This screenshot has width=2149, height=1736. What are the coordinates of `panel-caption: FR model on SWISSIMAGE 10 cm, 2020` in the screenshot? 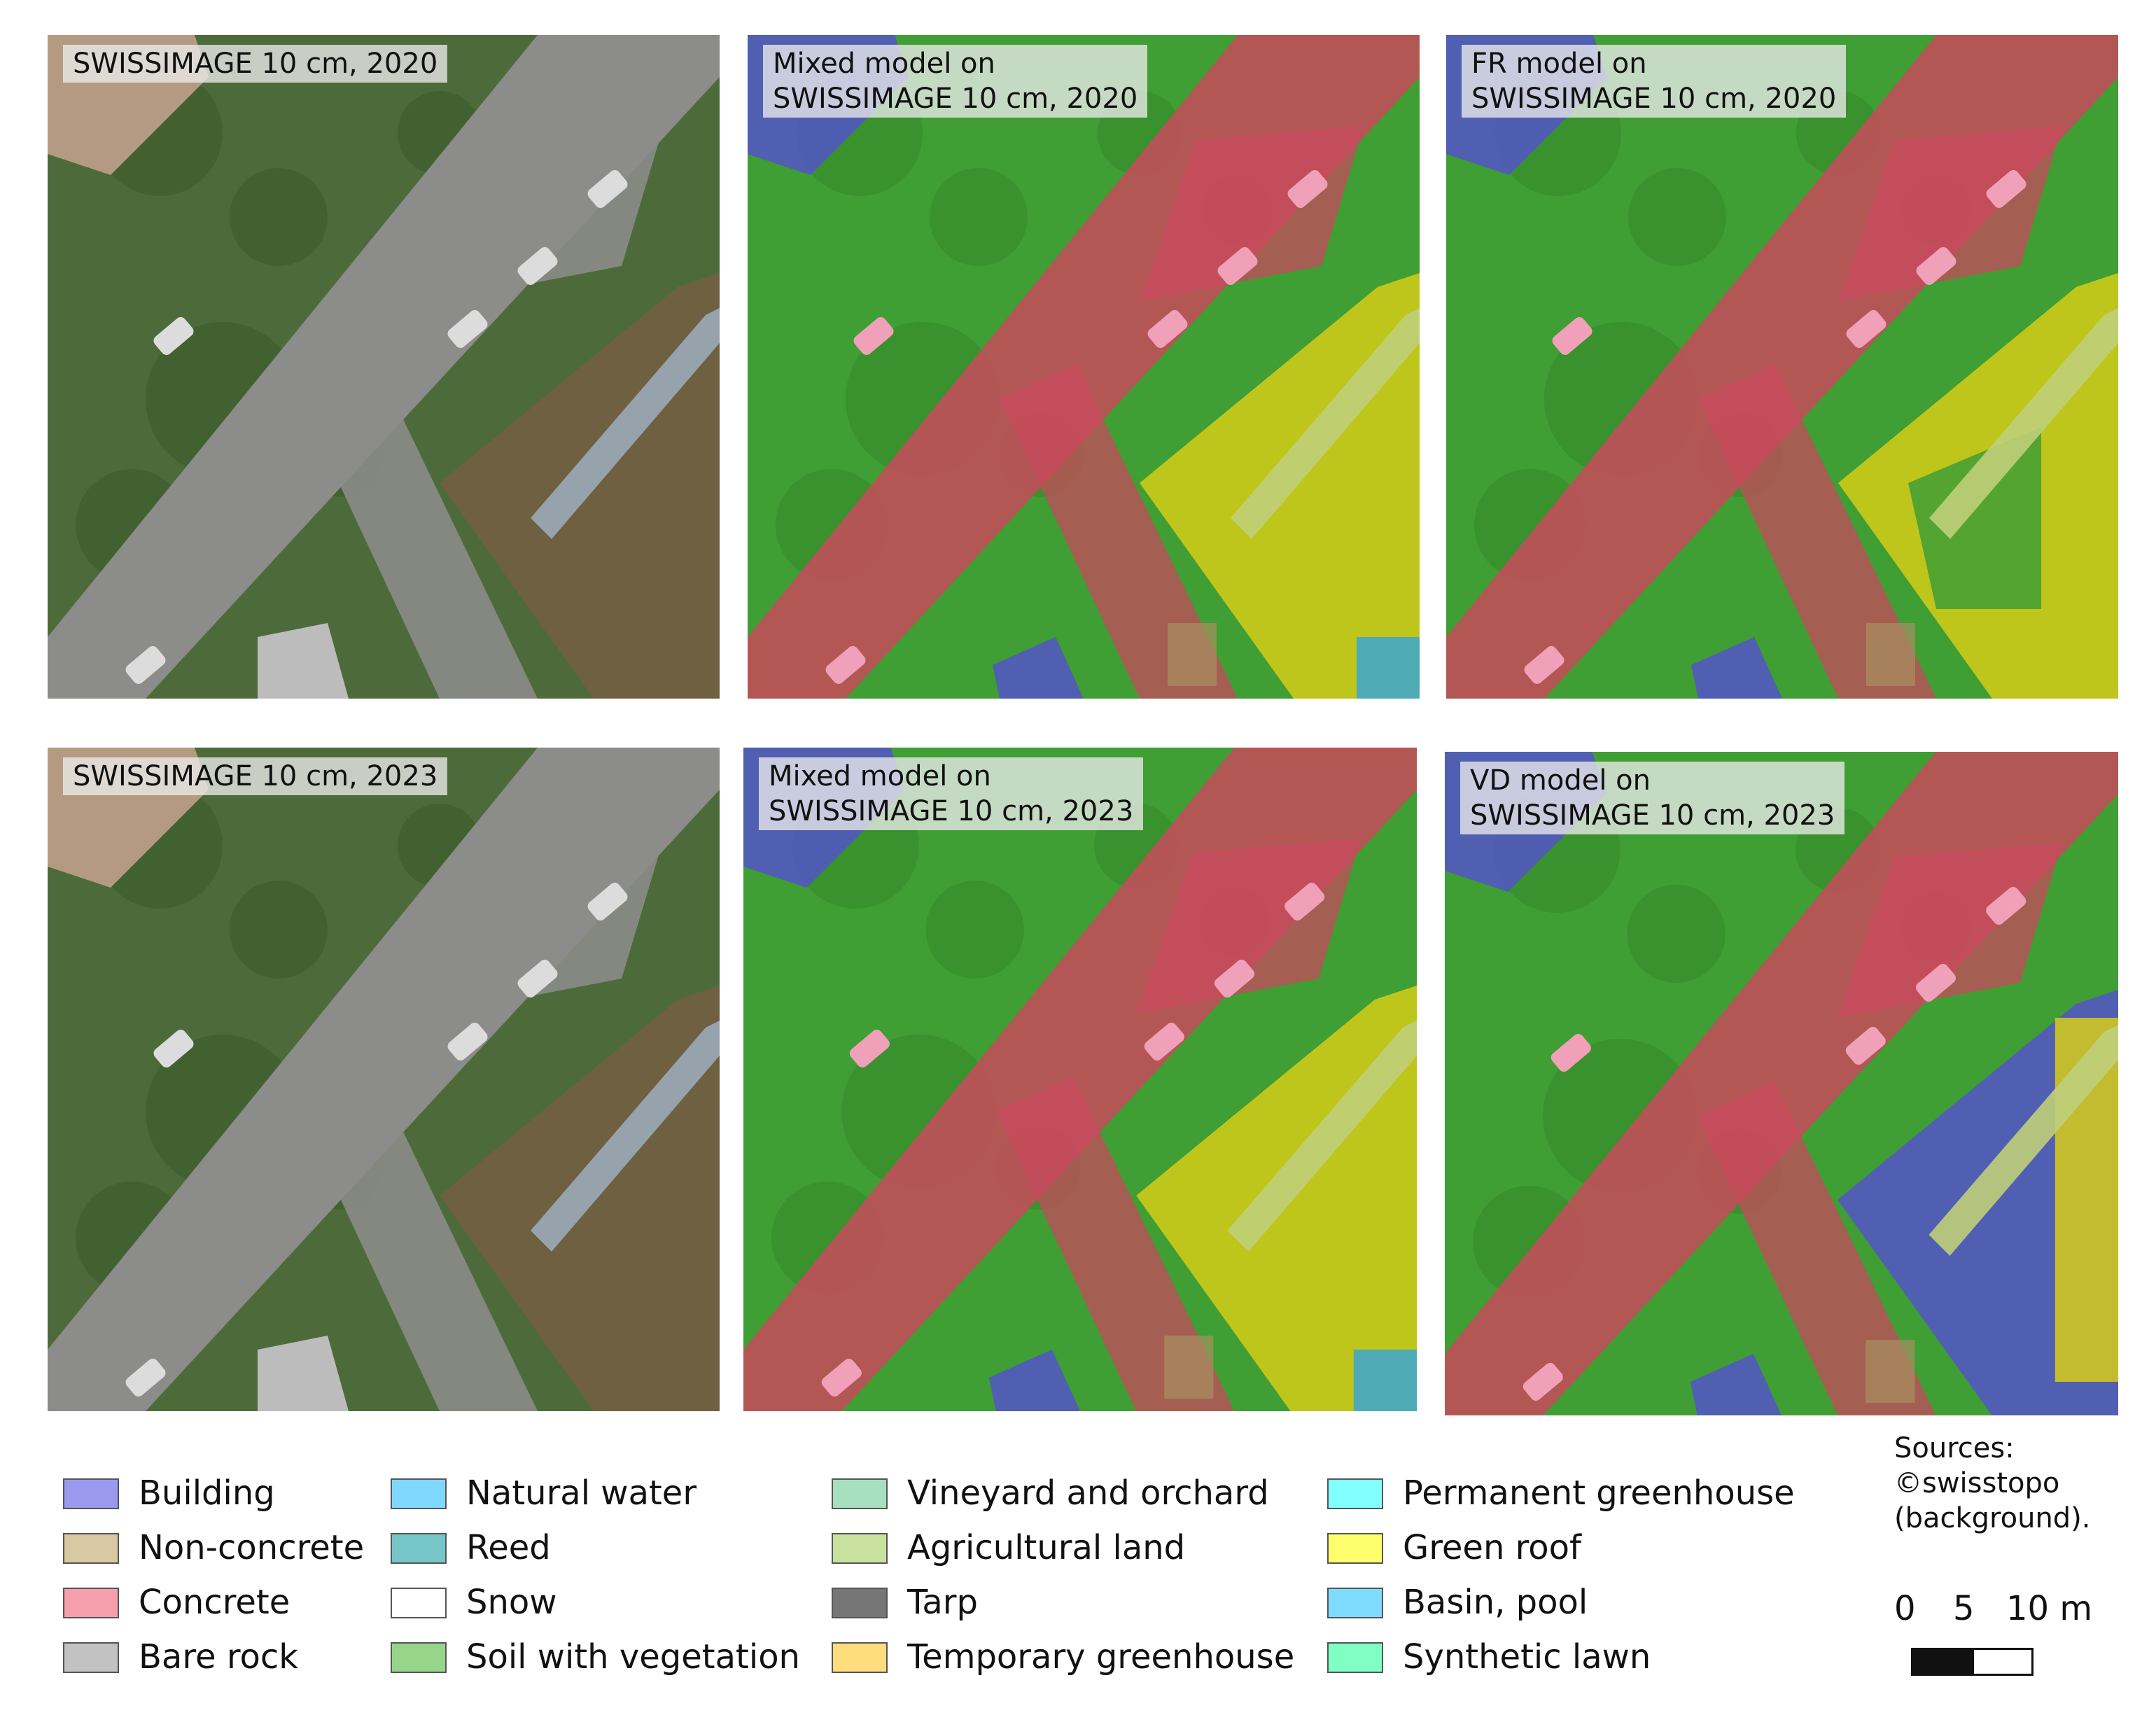 It's located at (1654, 81).